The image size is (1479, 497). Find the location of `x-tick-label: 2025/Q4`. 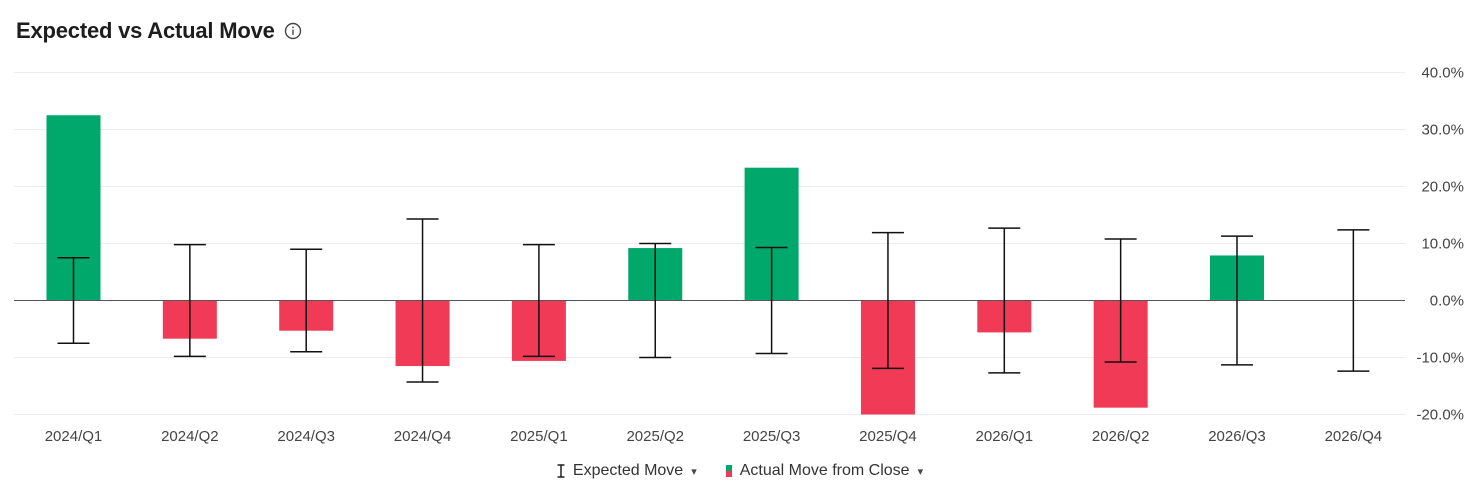

x-tick-label: 2025/Q4 is located at coordinates (888, 436).